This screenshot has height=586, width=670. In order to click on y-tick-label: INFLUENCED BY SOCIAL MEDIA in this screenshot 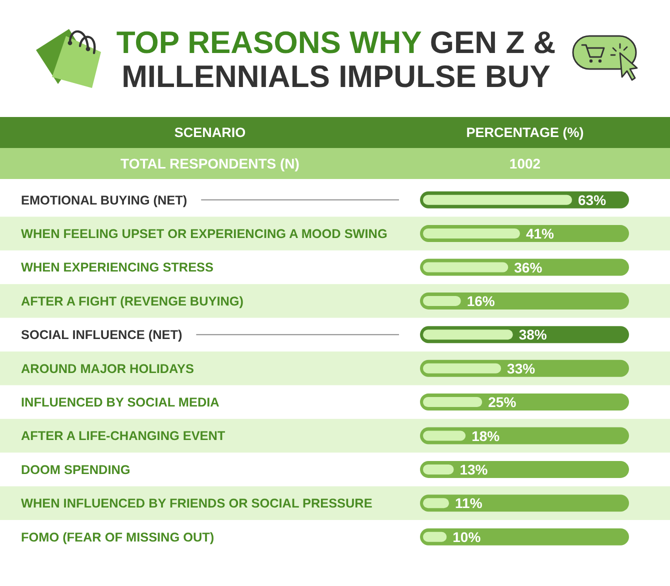, I will do `click(120, 402)`.